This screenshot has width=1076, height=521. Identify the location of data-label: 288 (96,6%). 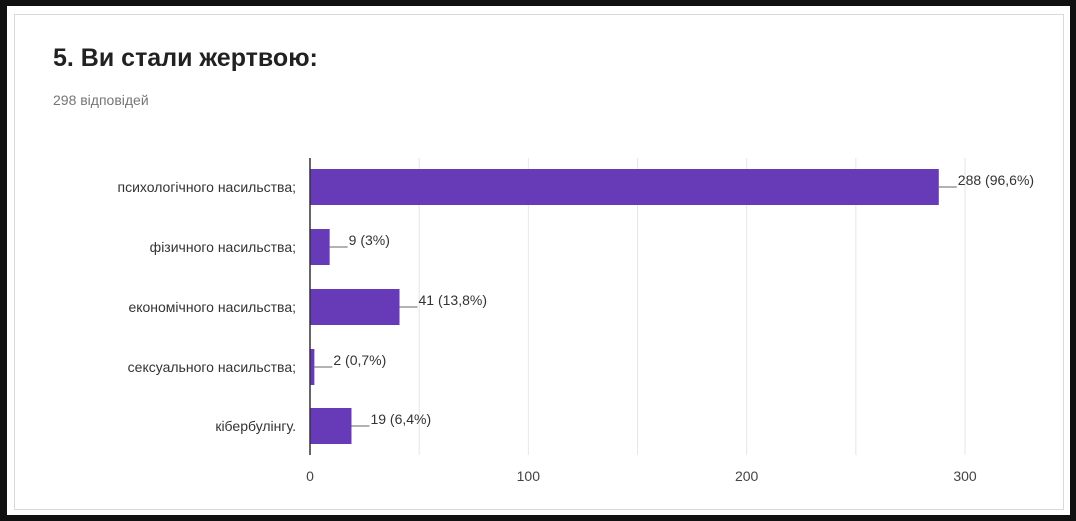
(996, 180).